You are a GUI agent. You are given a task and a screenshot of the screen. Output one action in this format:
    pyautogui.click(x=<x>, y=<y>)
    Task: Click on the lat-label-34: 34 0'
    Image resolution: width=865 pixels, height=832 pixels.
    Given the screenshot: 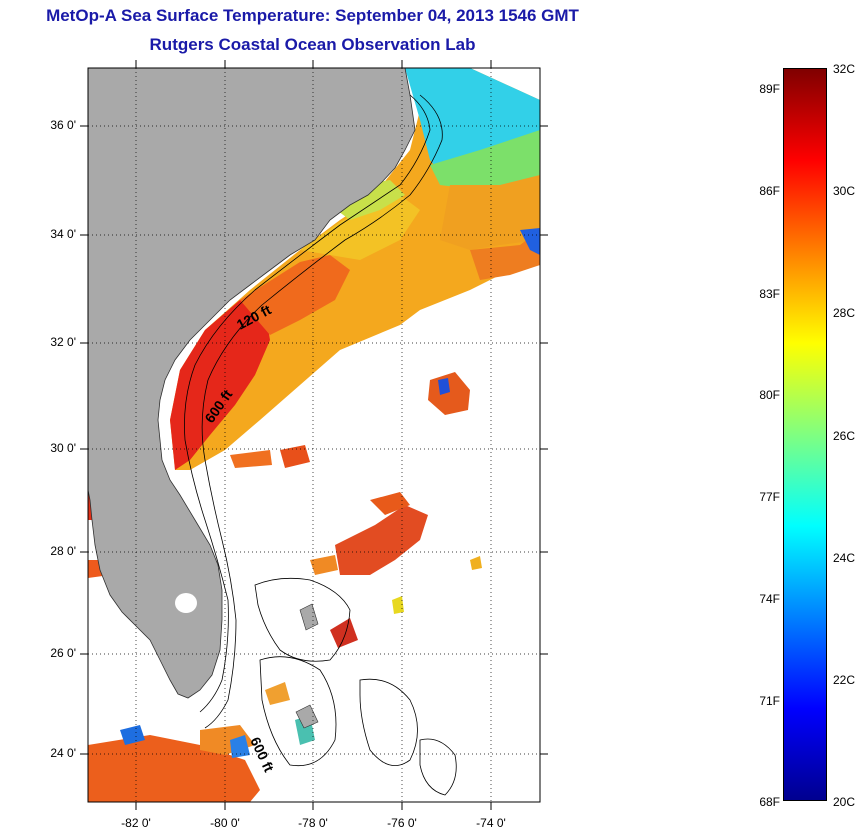 What is the action you would take?
    pyautogui.click(x=63, y=234)
    